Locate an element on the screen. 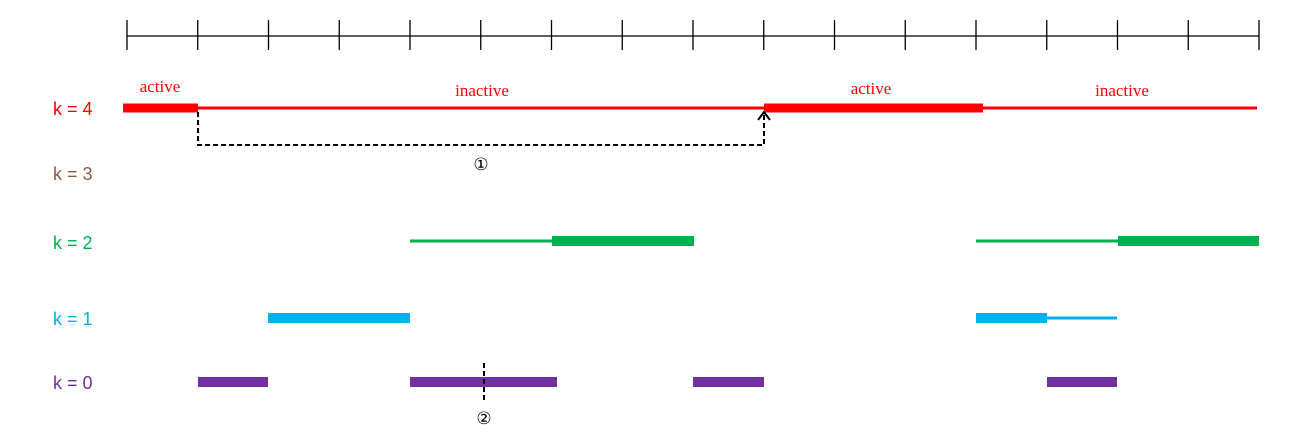  marker: ① is located at coordinates (480, 165).